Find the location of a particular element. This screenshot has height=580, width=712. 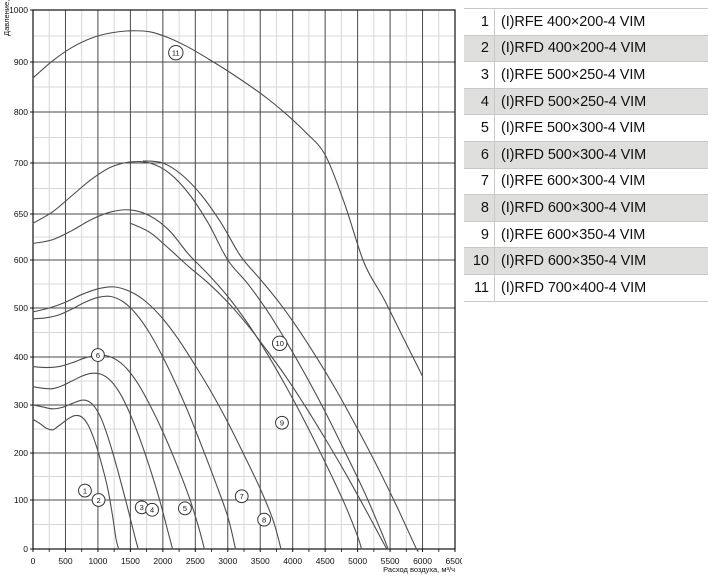

marker-label: 10 is located at coordinates (280, 343).